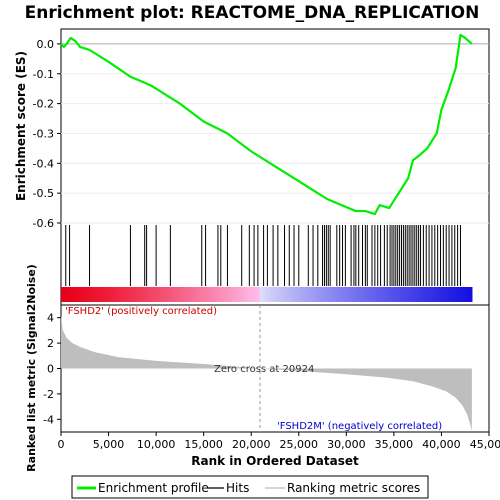 The image size is (500, 500). I want to click on es-y-label: Enrichment score (ES), so click(21, 126).